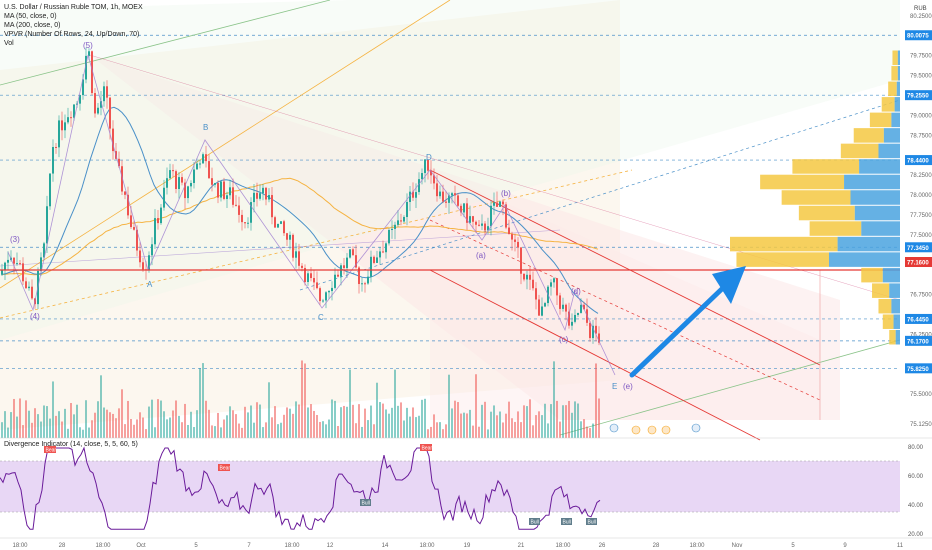  What do you see at coordinates (429, 157) in the screenshot?
I see `svg-text: D` at bounding box center [429, 157].